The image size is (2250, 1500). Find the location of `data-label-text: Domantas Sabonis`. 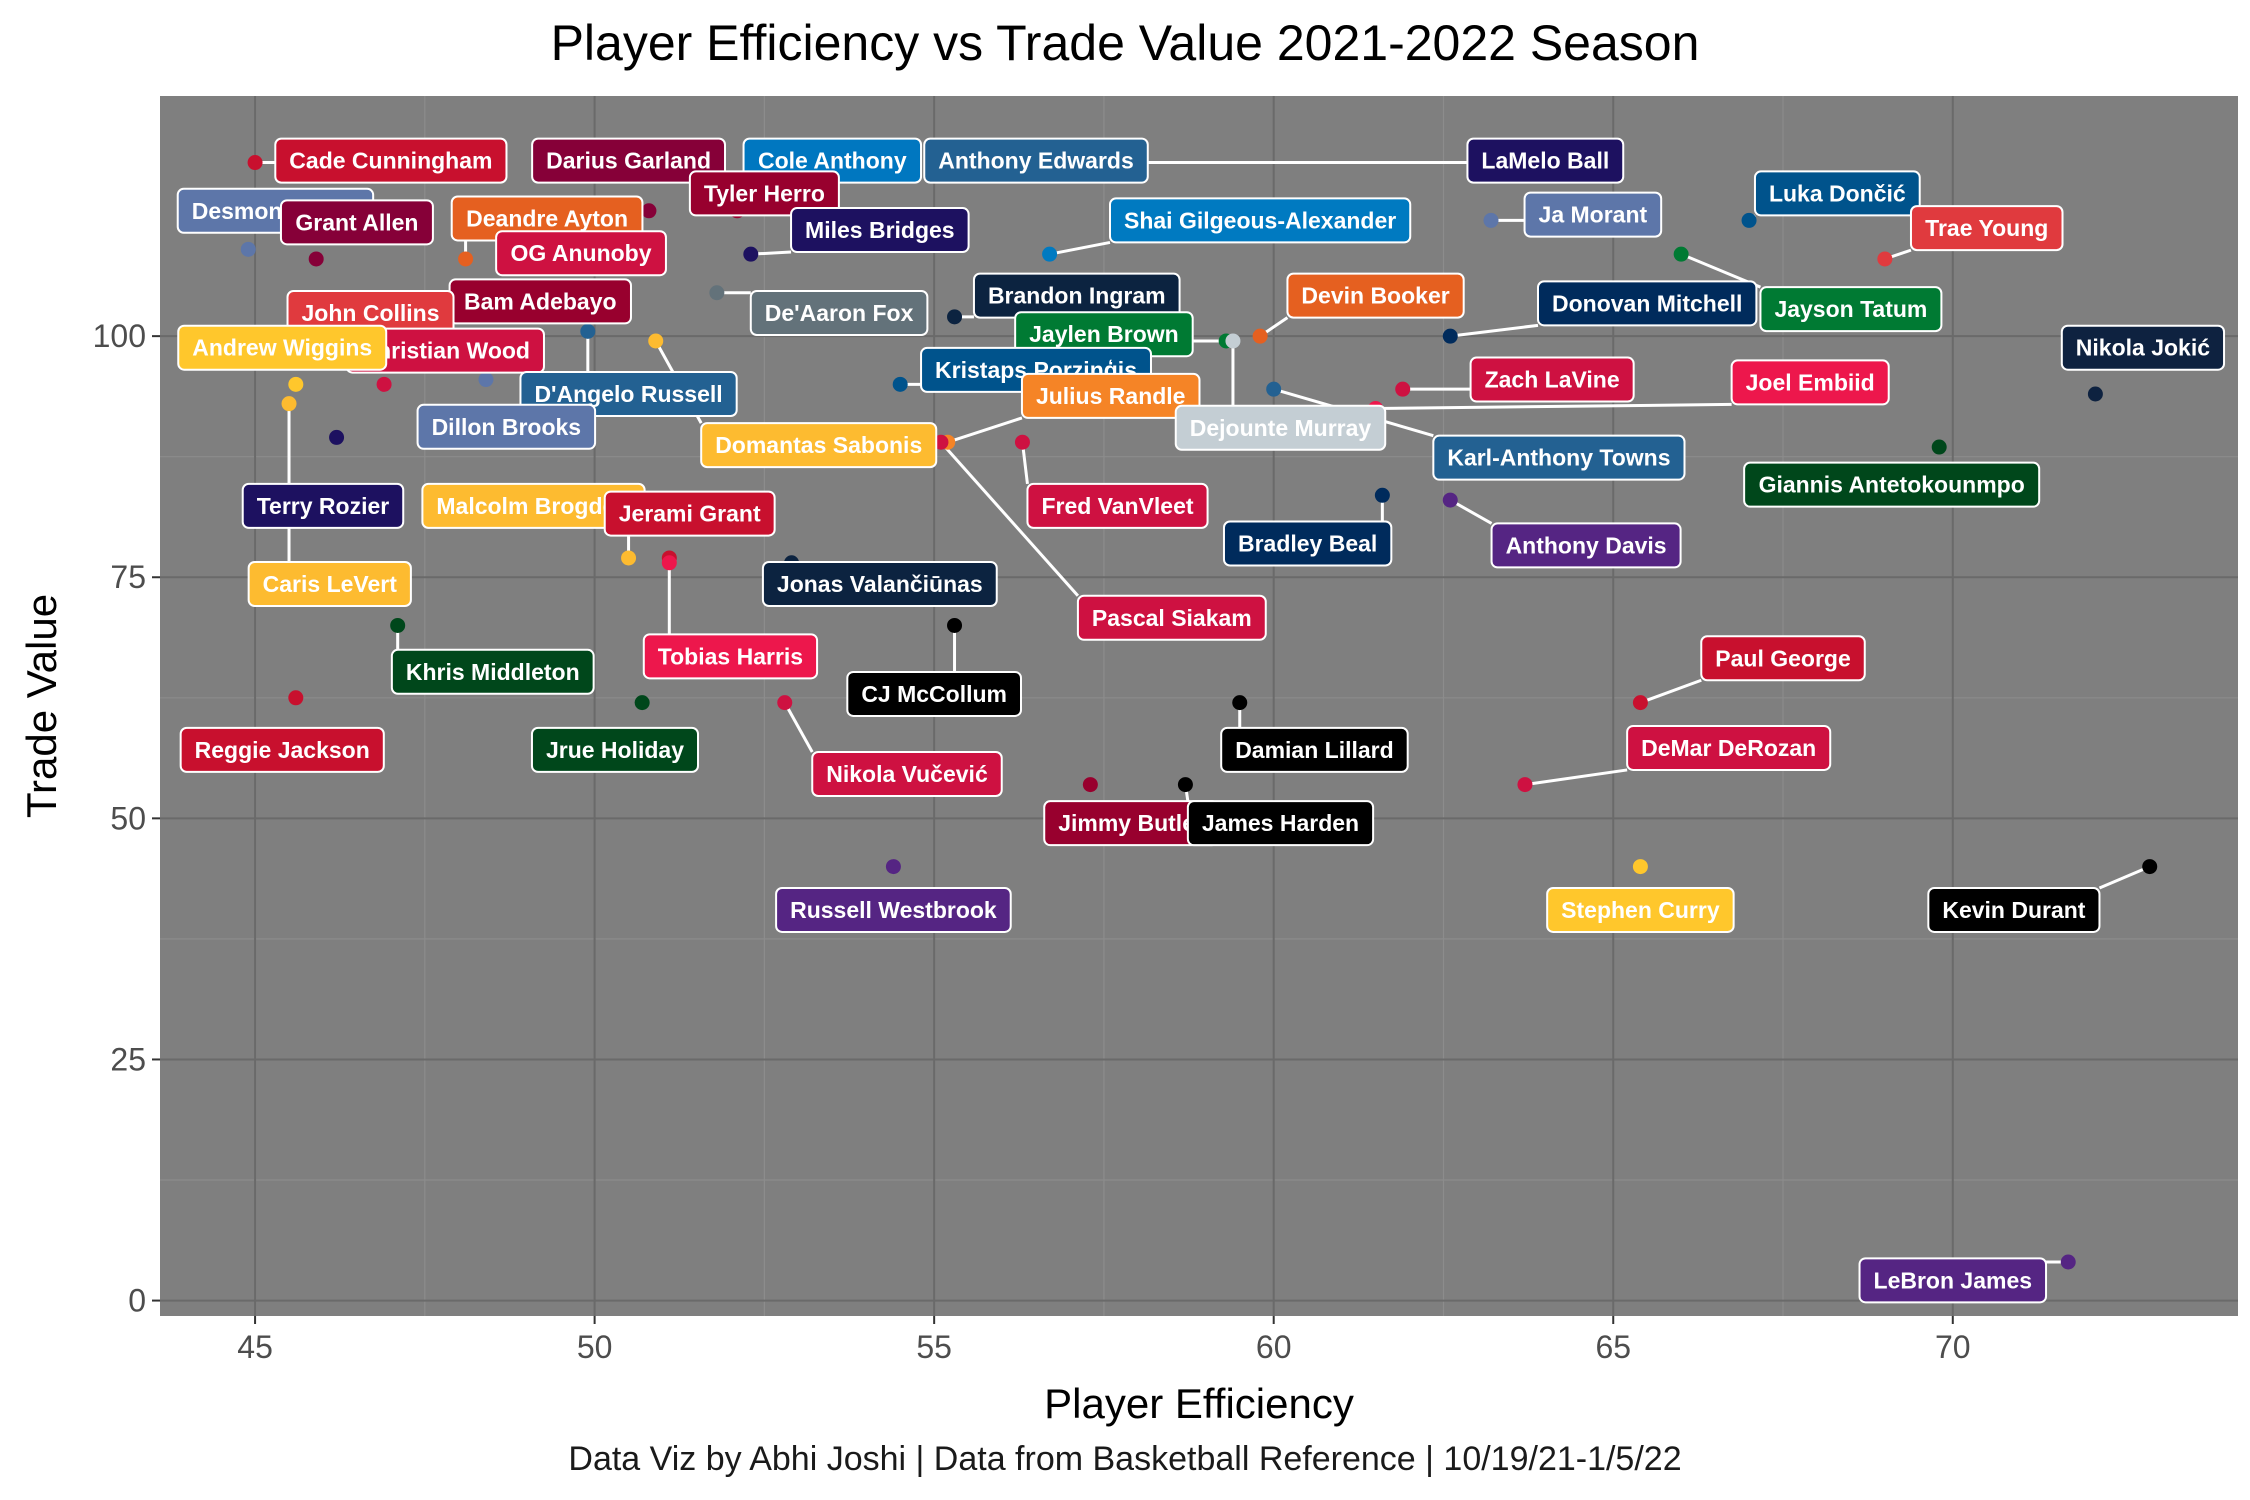

data-label-text: Domantas Sabonis is located at coordinates (818, 445).